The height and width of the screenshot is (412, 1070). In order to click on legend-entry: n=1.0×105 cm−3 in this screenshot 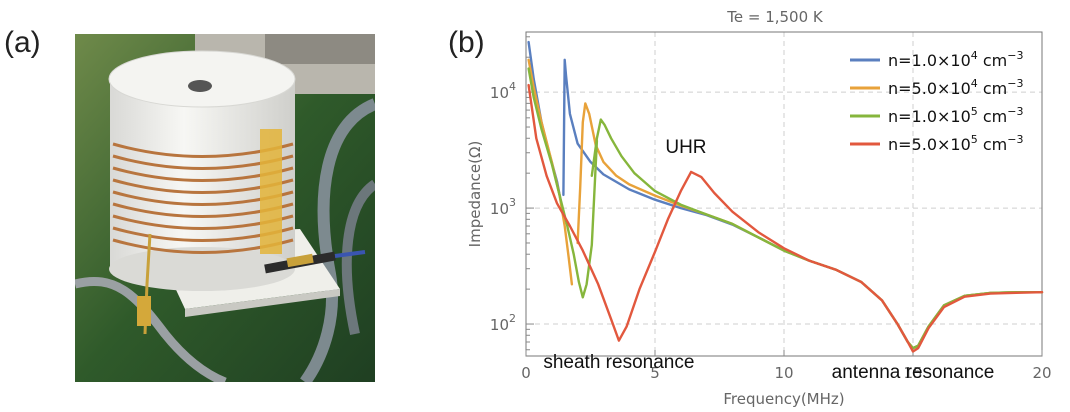, I will do `click(955, 115)`.